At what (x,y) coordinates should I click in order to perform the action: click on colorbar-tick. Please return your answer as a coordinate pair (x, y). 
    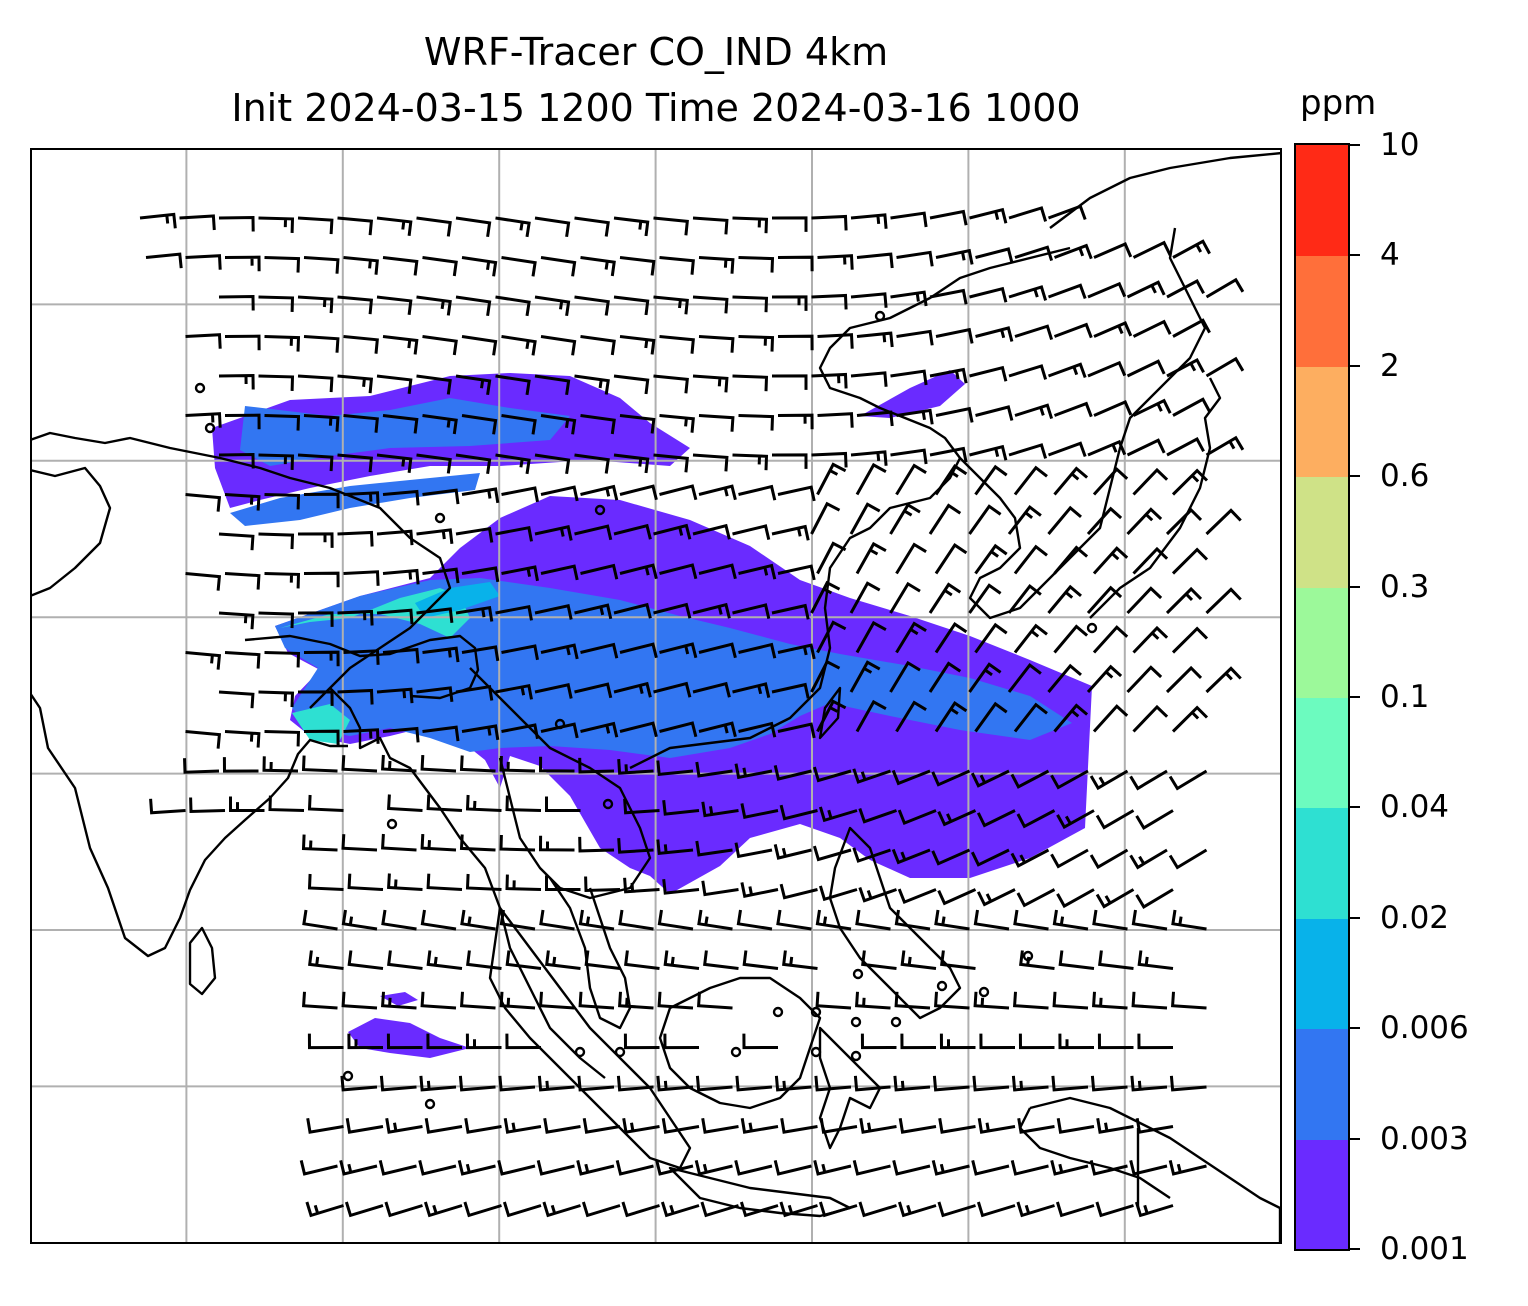
    Looking at the image, I should click on (1355, 1249).